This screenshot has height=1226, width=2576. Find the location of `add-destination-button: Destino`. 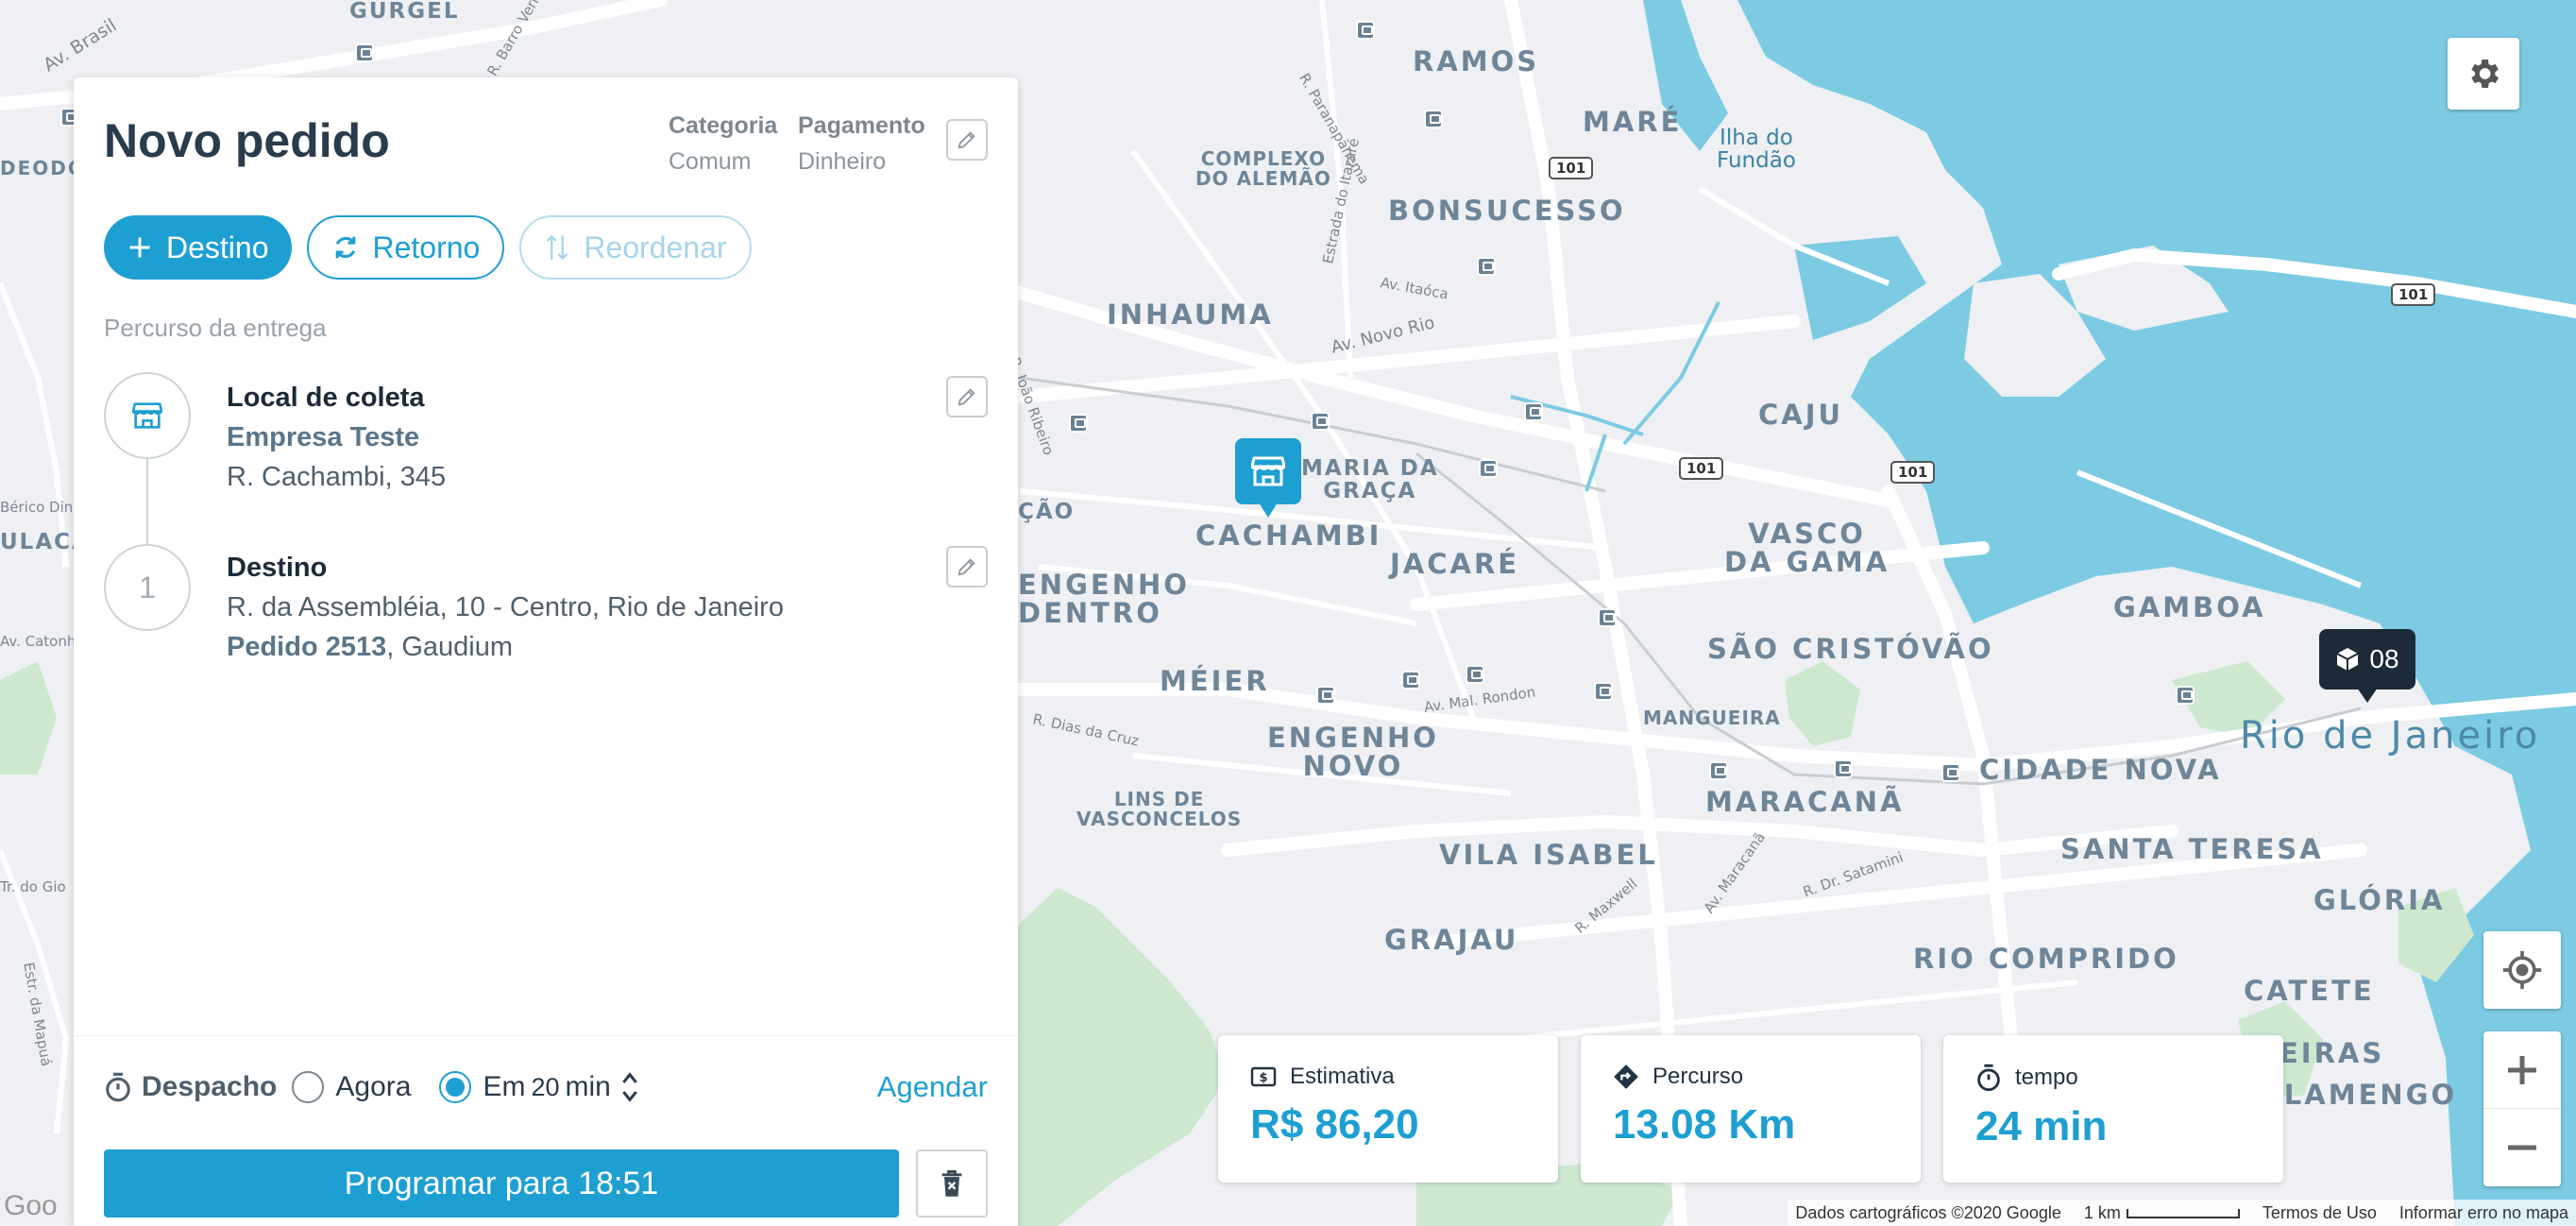

add-destination-button: Destino is located at coordinates (198, 247).